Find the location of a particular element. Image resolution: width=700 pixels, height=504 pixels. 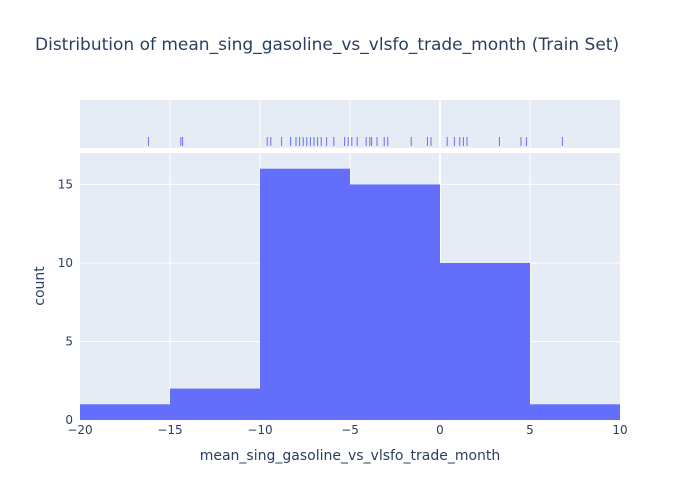

x-axis-label: mean_sing_gasoline_vs_vlsfo_trade_month is located at coordinates (350, 456).